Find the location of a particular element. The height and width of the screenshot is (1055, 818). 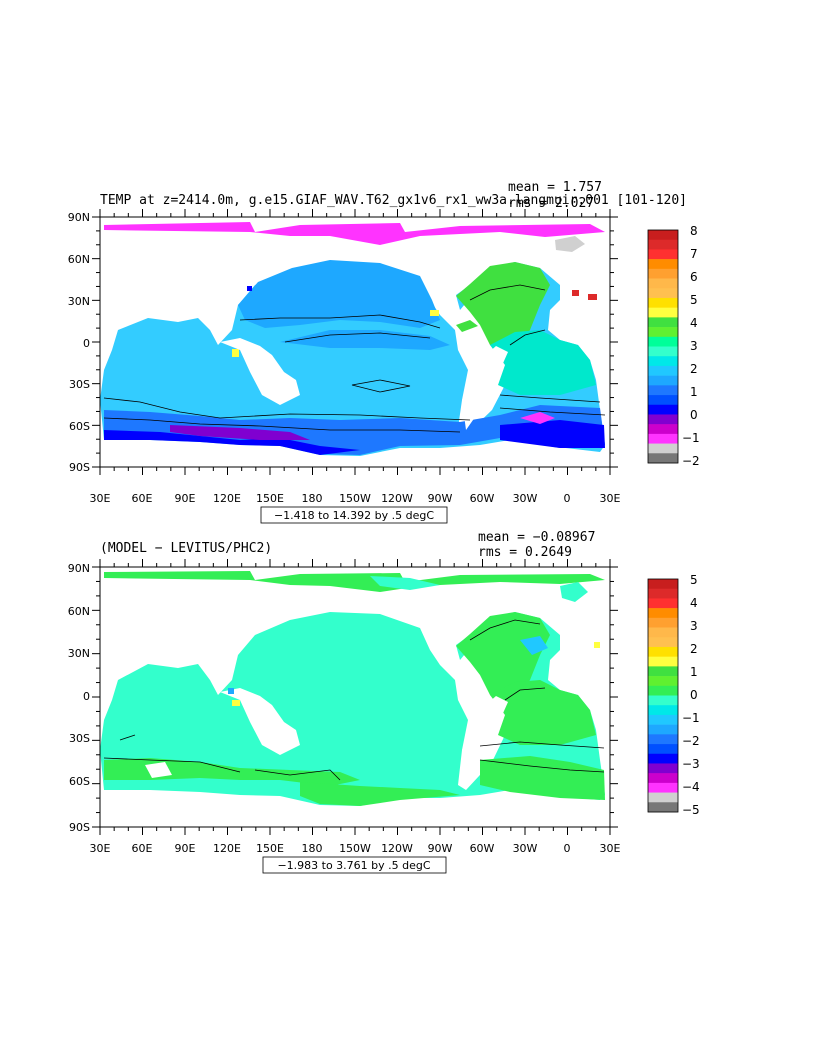

bottom-range-box is located at coordinates (354, 865).